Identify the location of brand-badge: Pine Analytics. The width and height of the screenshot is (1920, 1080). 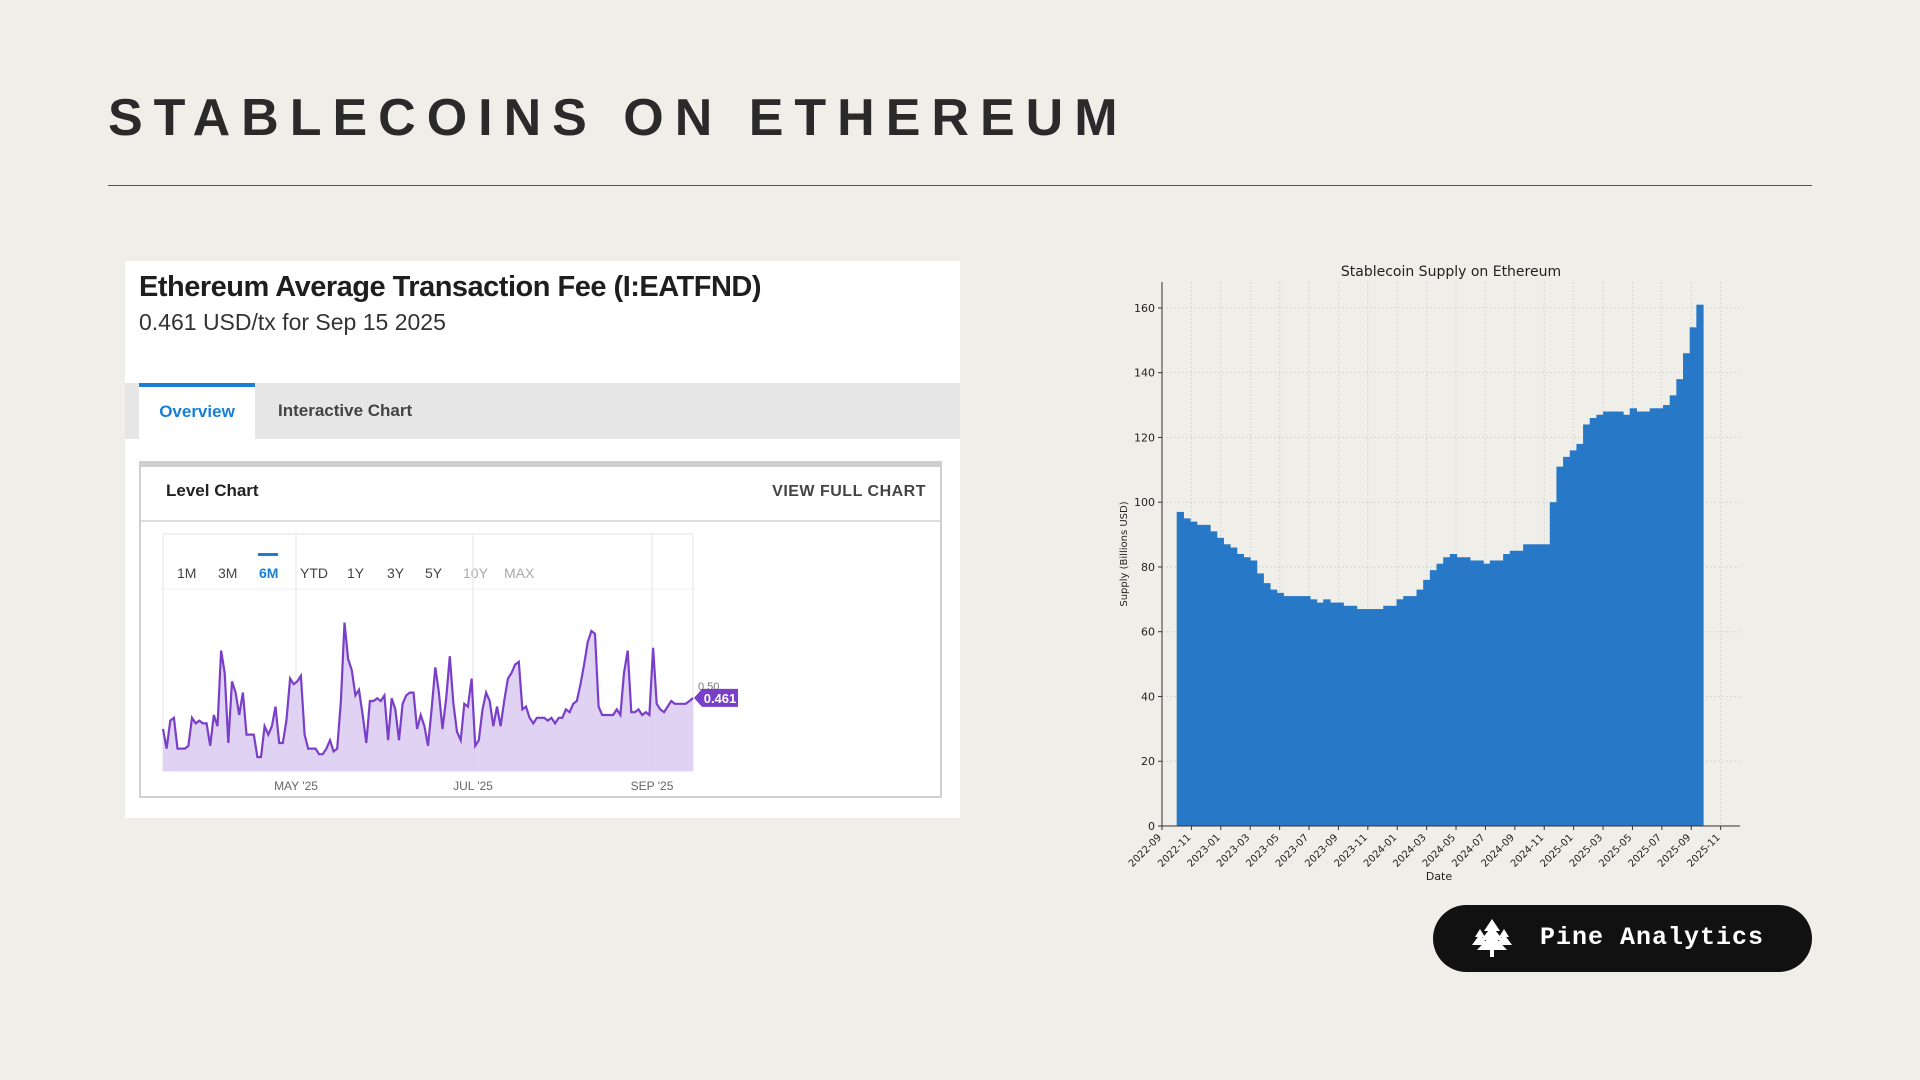
(1622, 938).